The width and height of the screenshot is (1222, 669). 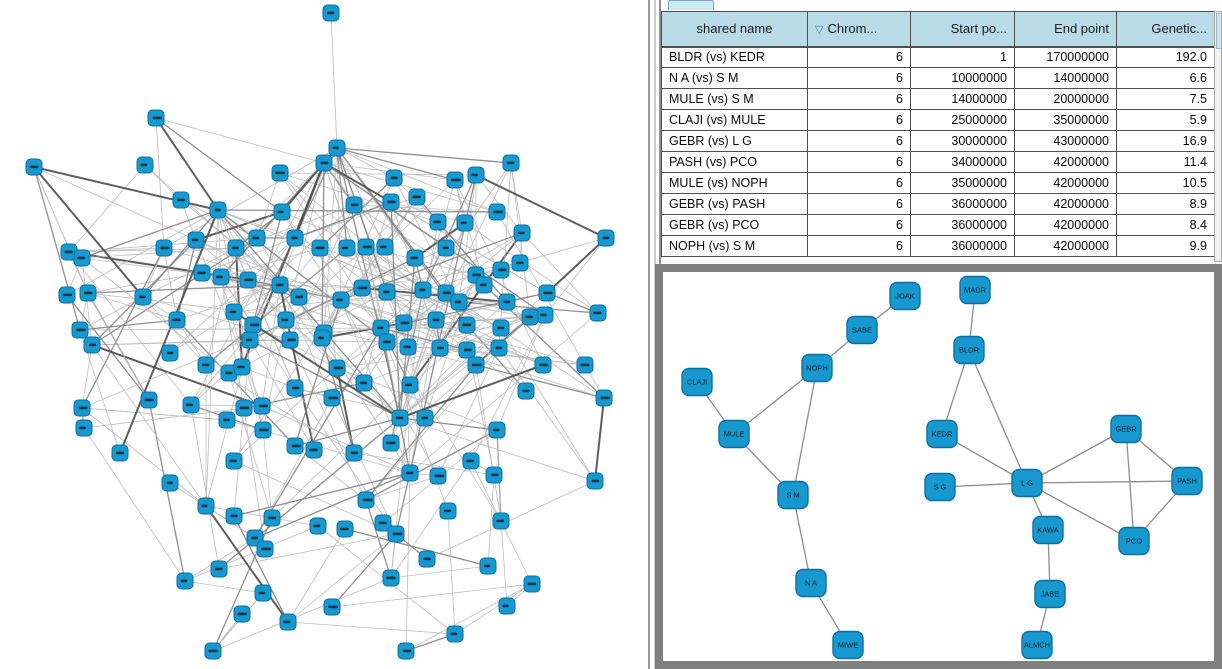 I want to click on table-cell: GEBR (vs) PASH, so click(x=734, y=204).